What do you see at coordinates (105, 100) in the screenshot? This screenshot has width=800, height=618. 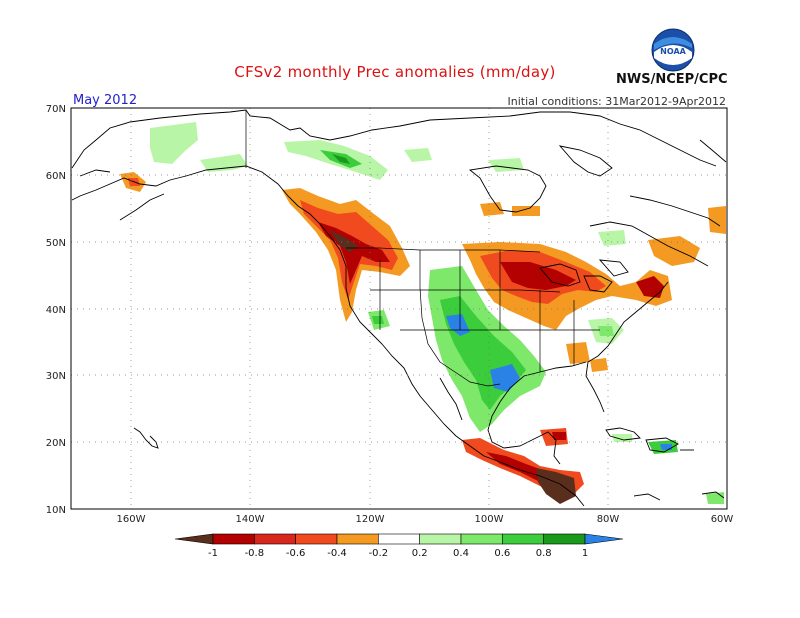 I see `forecast-period: May 2012` at bounding box center [105, 100].